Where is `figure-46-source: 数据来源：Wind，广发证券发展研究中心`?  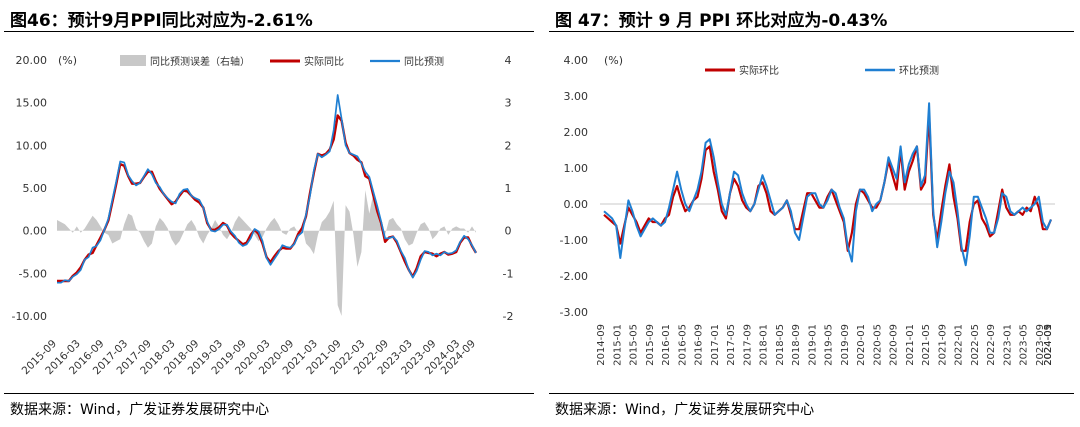
figure-46-source: 数据来源：Wind，广发证券发展研究中心 is located at coordinates (140, 410).